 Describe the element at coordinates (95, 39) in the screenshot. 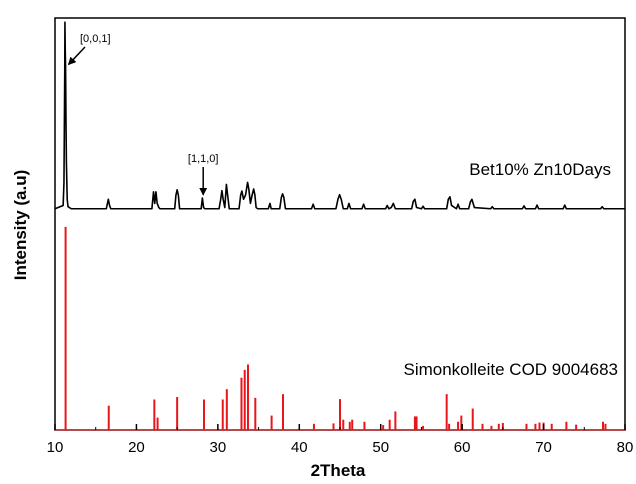

I see `annotation-label: [0,0,1]` at that location.